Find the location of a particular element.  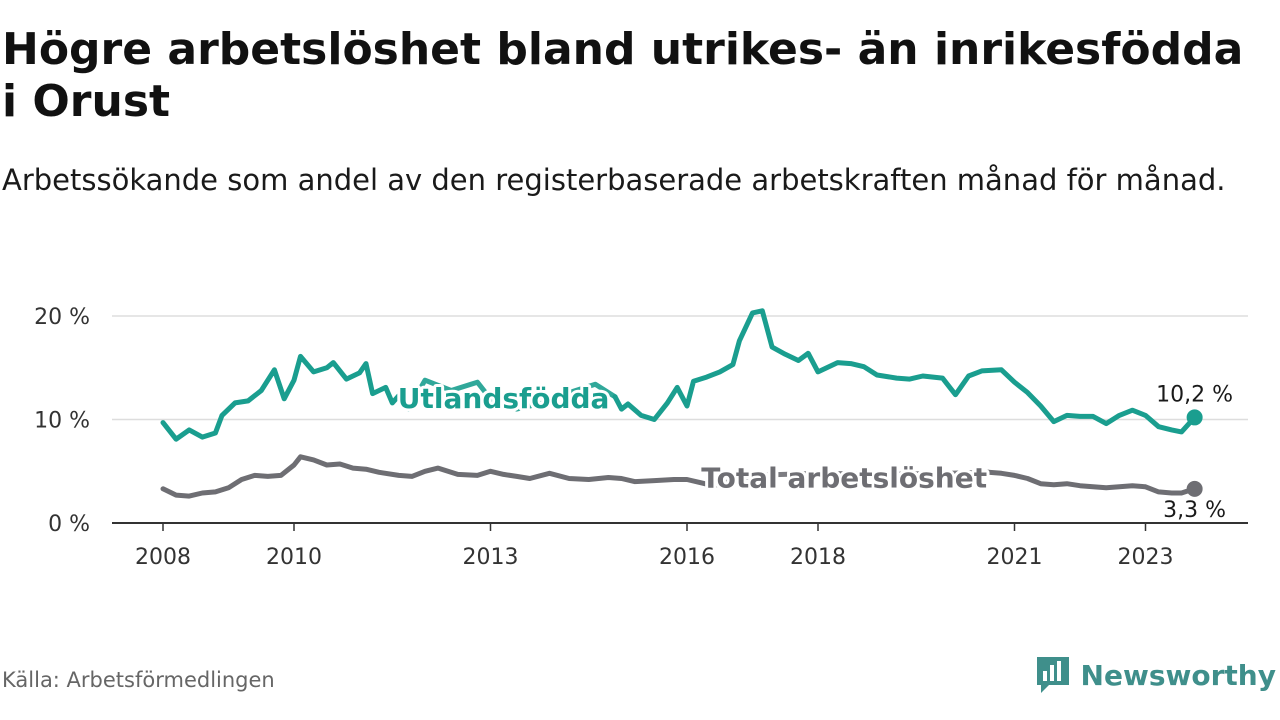

x-tick-label: 2016 is located at coordinates (687, 557).